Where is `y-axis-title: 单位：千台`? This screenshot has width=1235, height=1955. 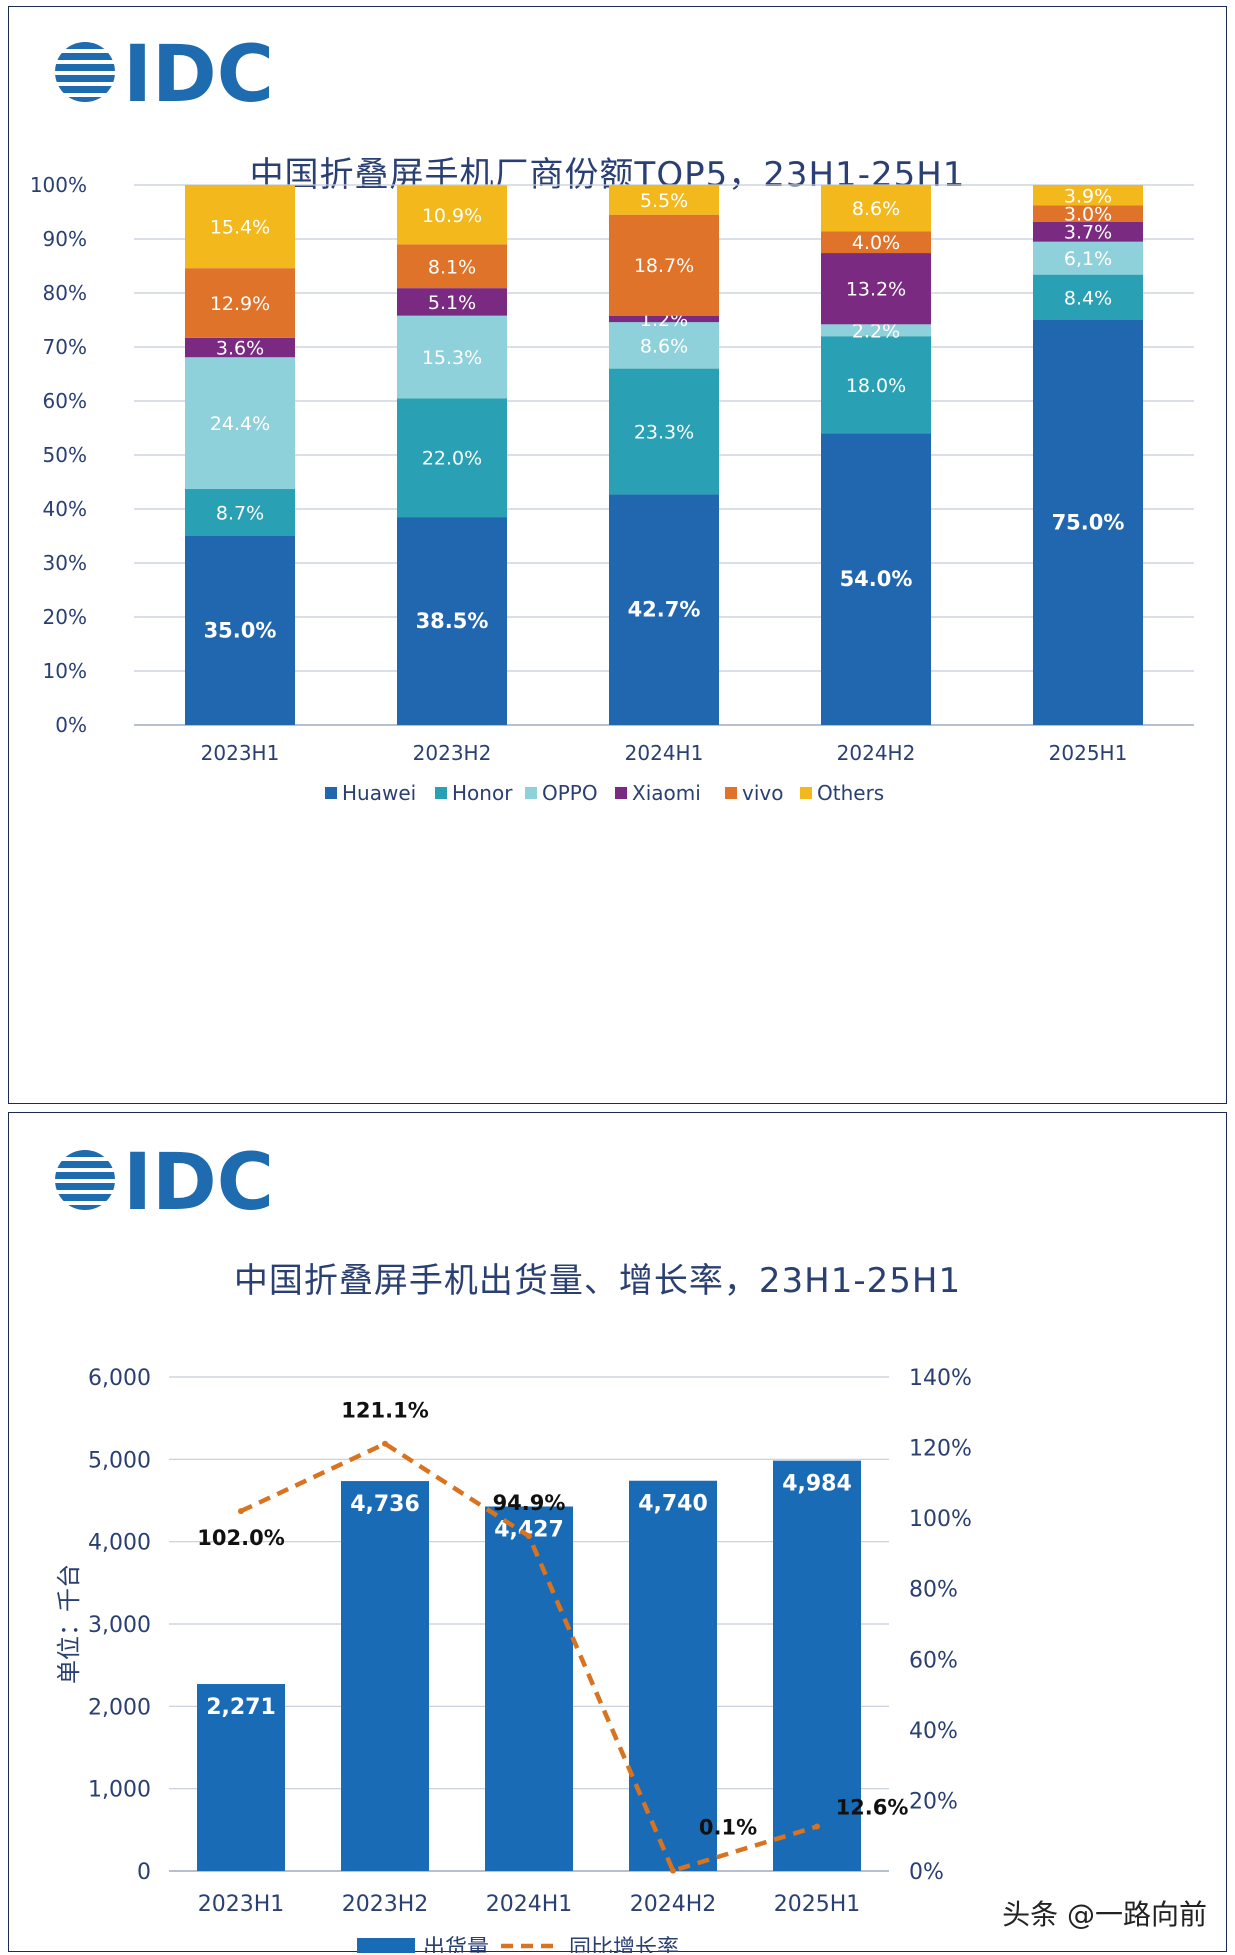 y-axis-title: 单位：千台 is located at coordinates (69, 1624).